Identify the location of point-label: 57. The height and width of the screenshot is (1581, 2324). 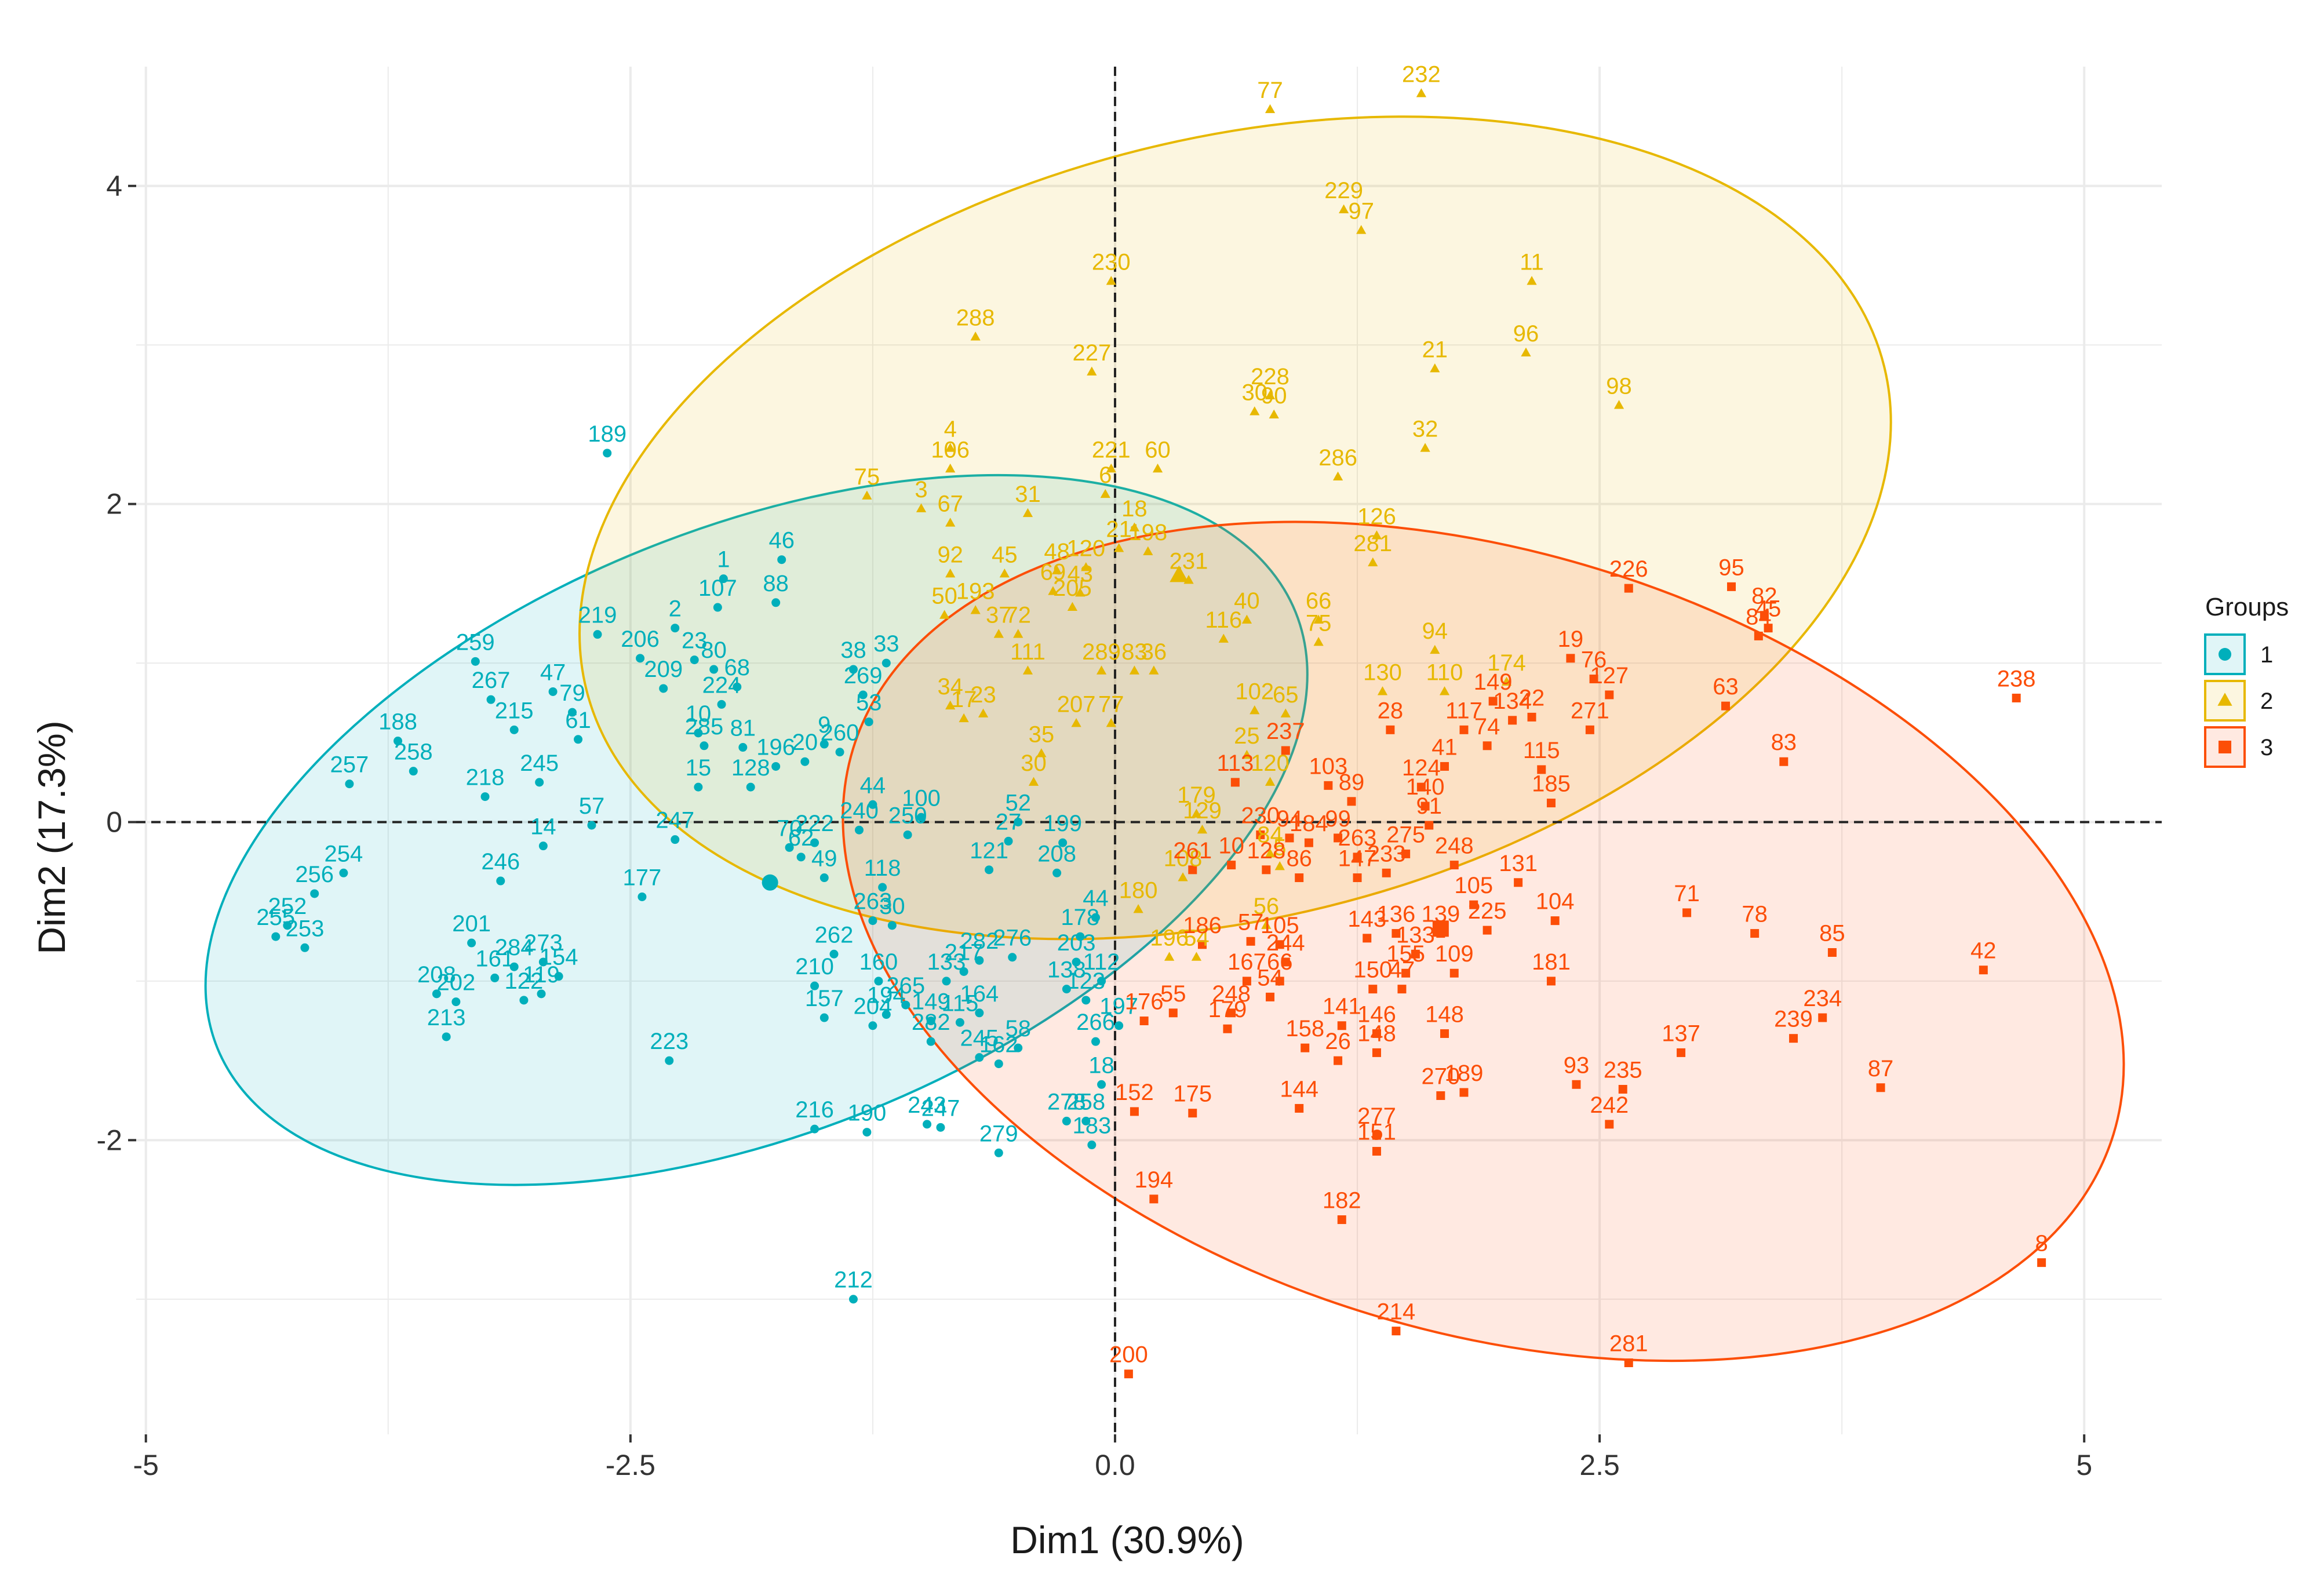
(592, 806).